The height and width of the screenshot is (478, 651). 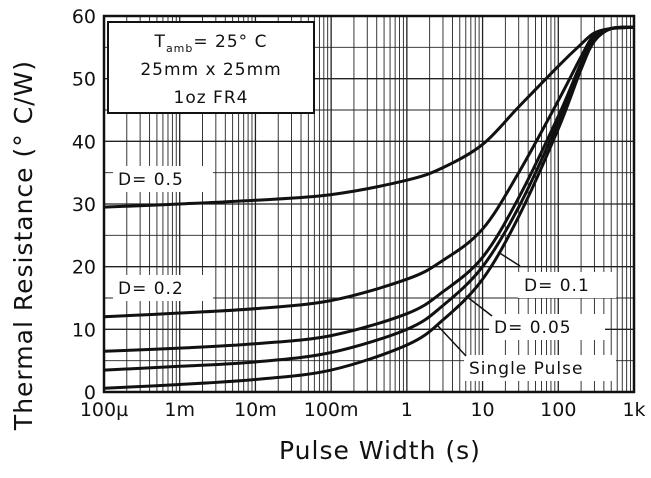 What do you see at coordinates (84, 142) in the screenshot?
I see `y-tick-label: 40` at bounding box center [84, 142].